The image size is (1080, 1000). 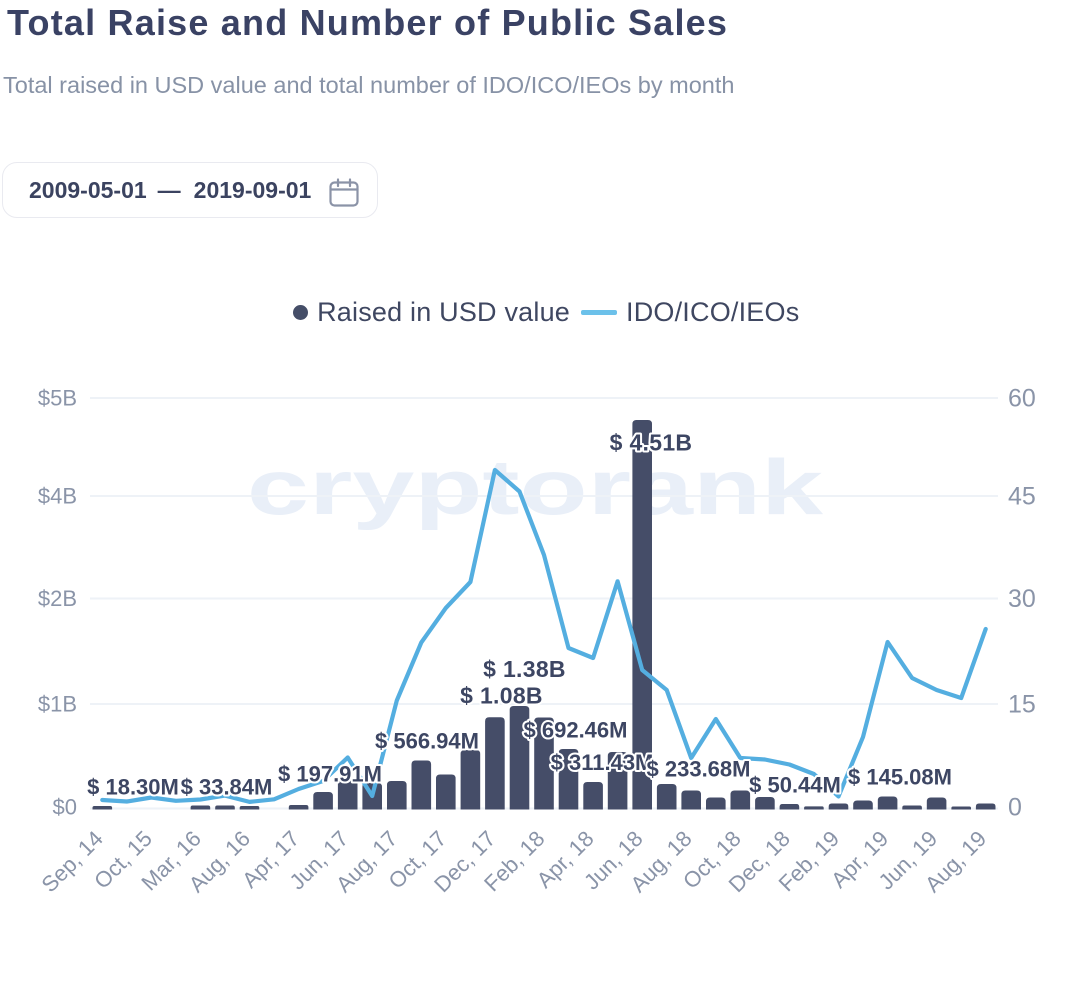 I want to click on svg-text: $ 50.44M, so click(x=795, y=785).